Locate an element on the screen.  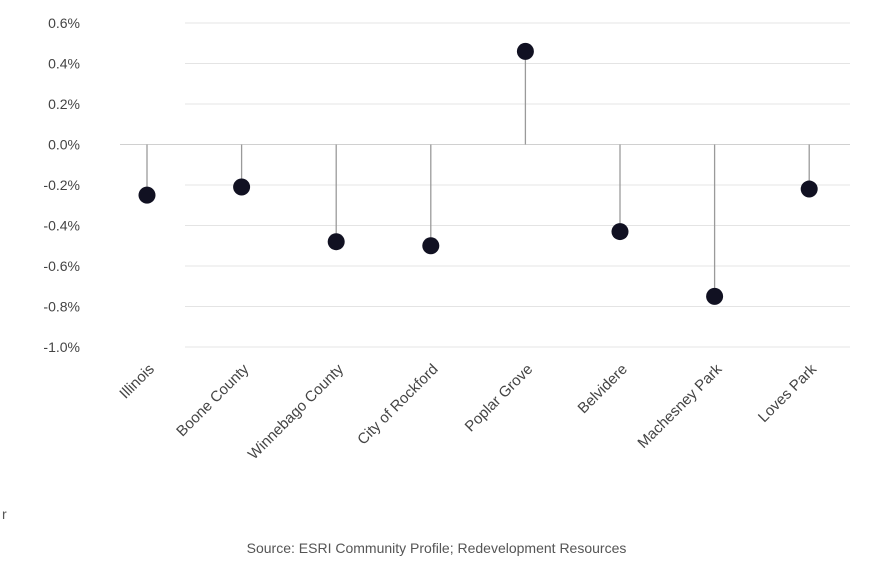
x-tick-label: Winnebago County is located at coordinates (296, 411).